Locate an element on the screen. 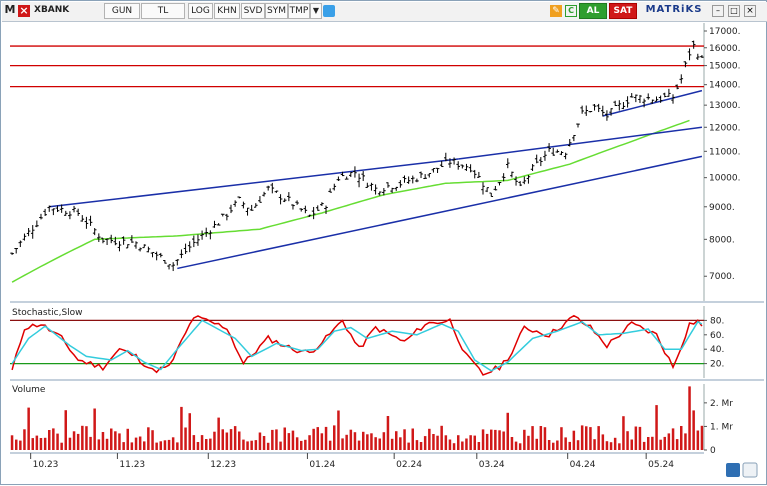 The height and width of the screenshot is (486, 767). symbol-field: XBANK is located at coordinates (52, 10).